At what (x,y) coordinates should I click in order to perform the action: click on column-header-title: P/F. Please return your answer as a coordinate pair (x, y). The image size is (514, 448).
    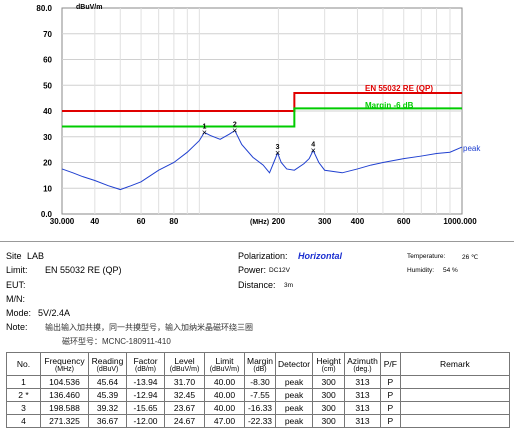
    Looking at the image, I should click on (390, 364).